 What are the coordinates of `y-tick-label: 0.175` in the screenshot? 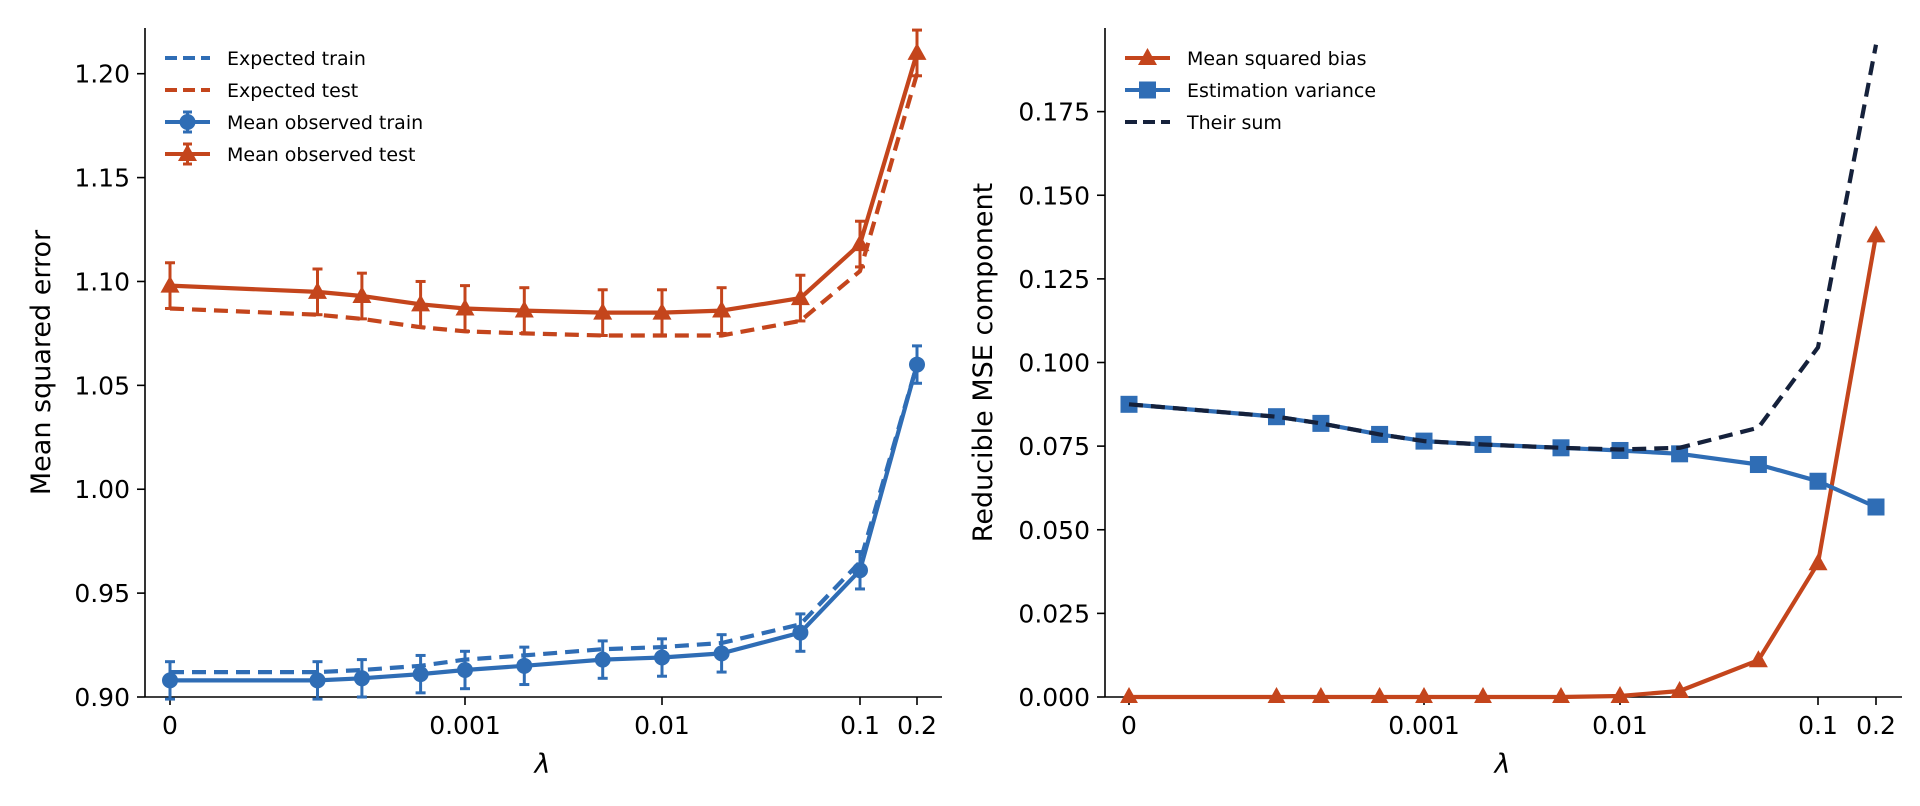 It's located at (1054, 112).